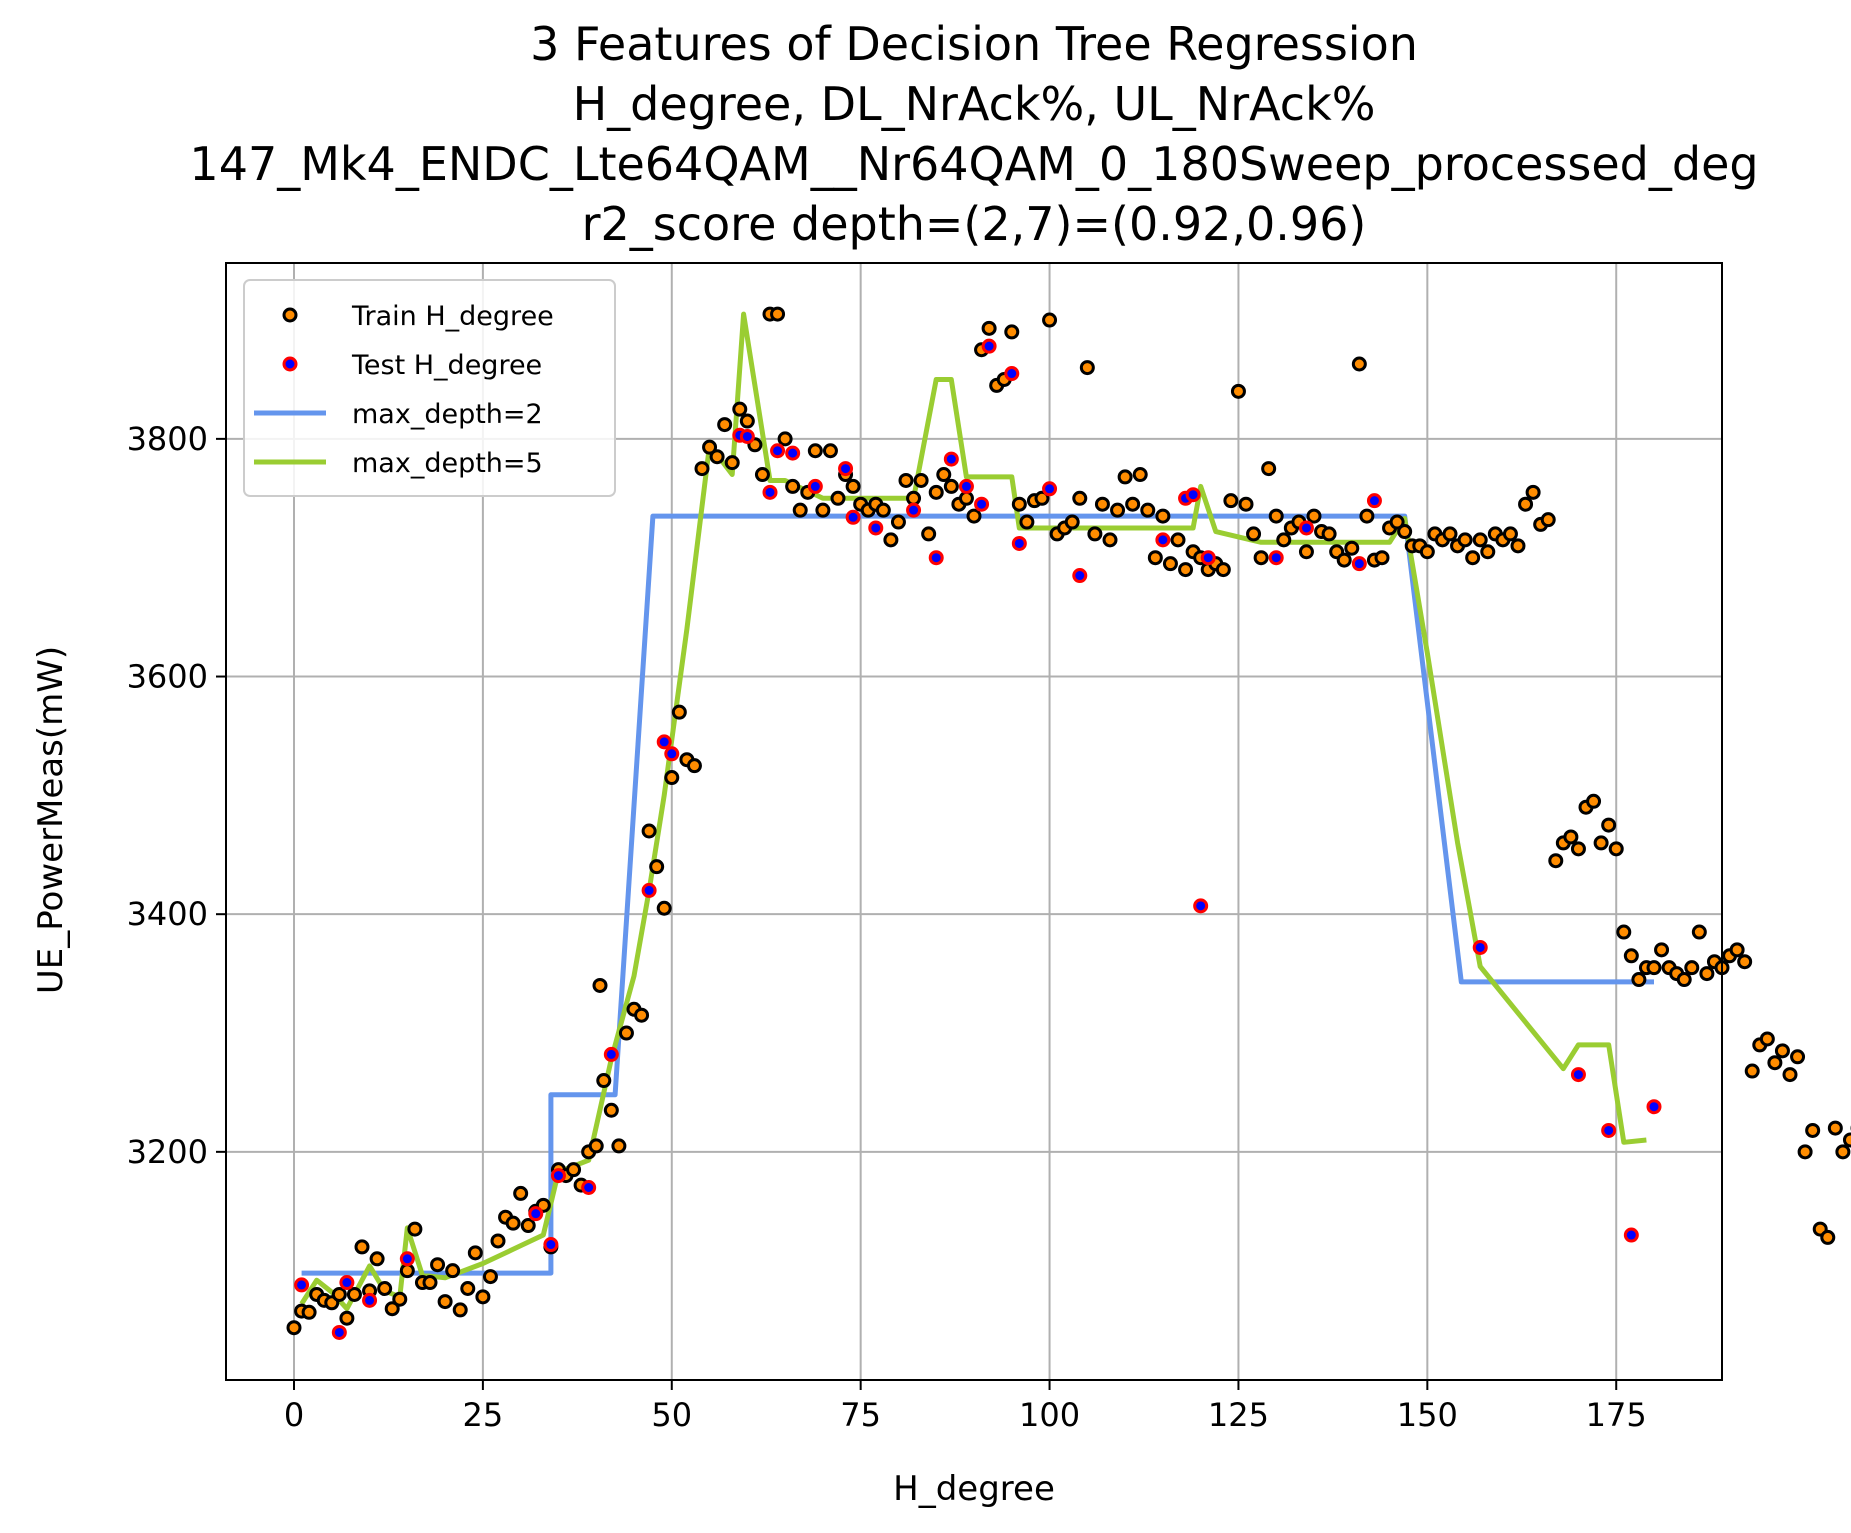  I want to click on y-axis: 3200 3400 3600 3800, so click(176, 795).